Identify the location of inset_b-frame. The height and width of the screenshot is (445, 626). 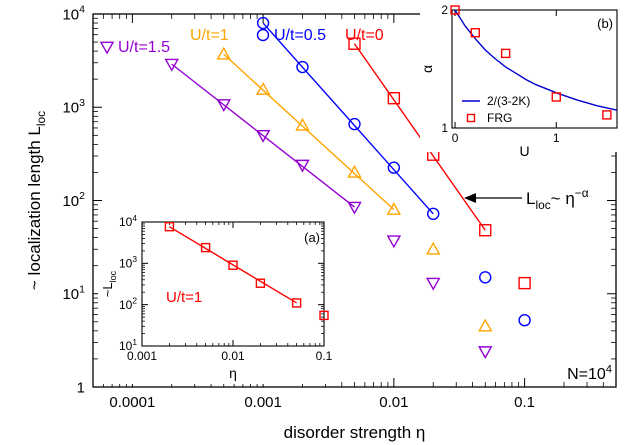
(534, 69).